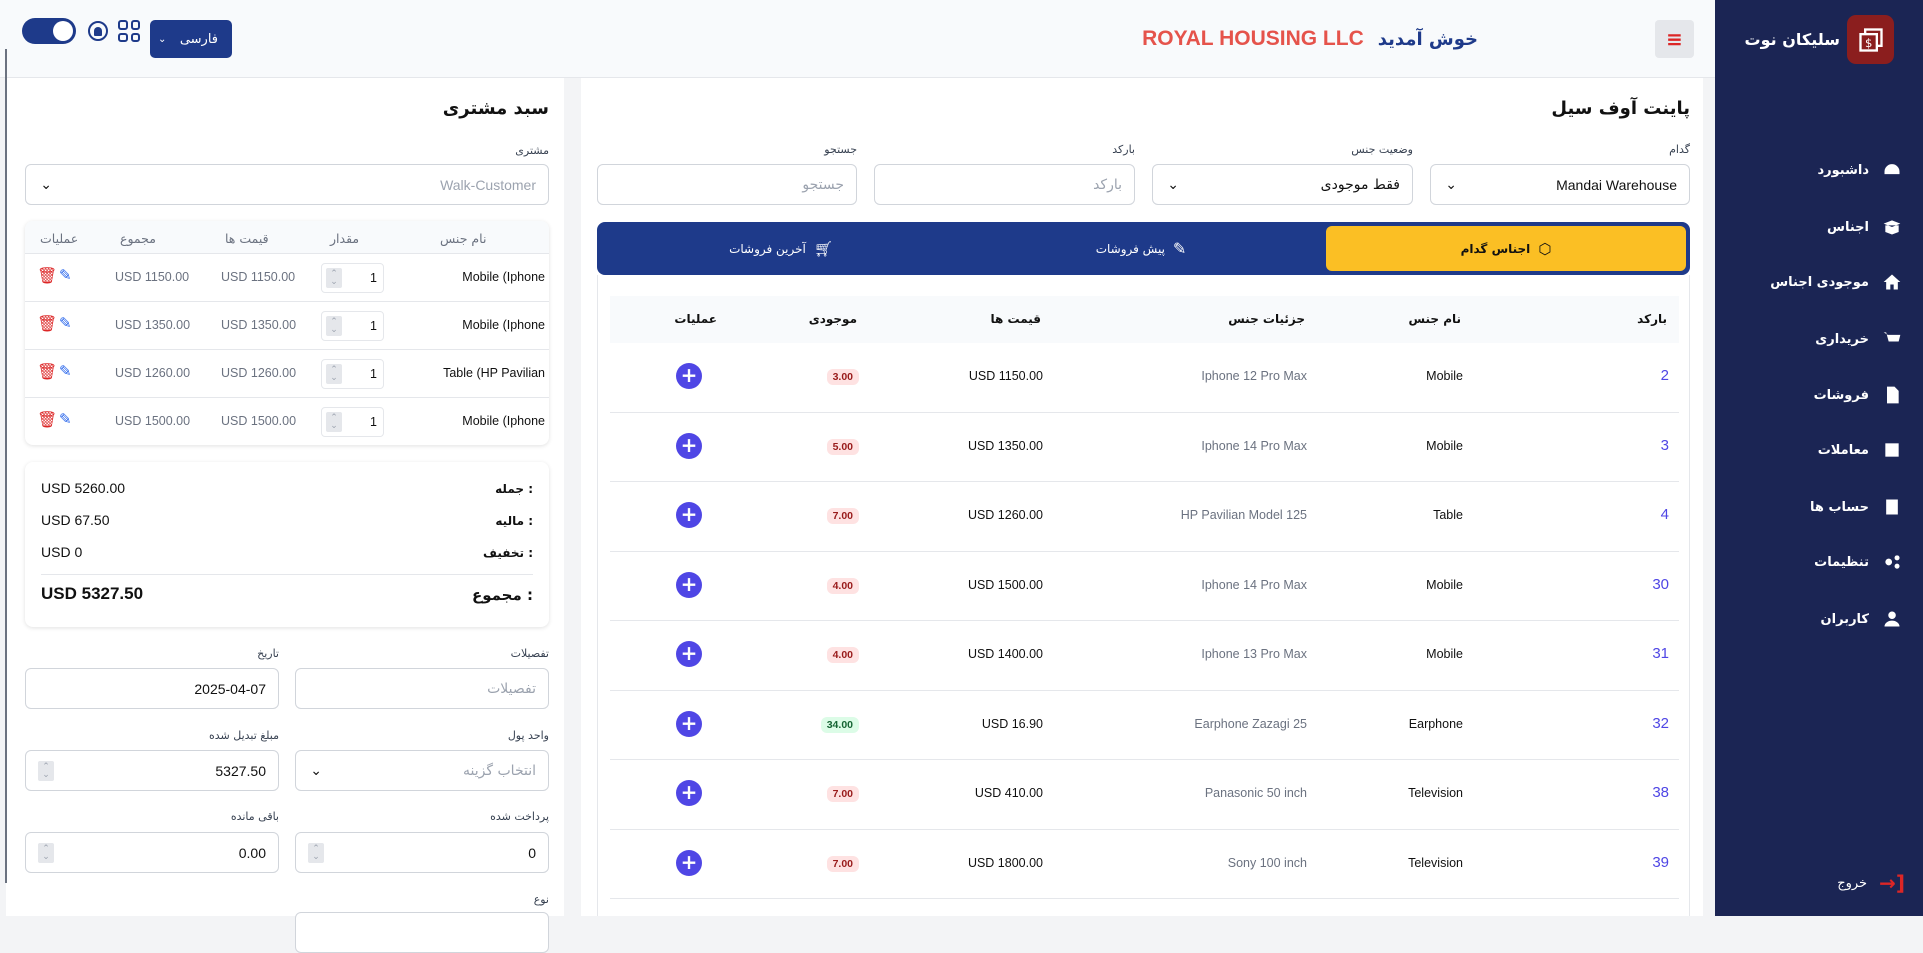 The width and height of the screenshot is (1923, 953). I want to click on header-name: نام جنس, so click(1435, 319).